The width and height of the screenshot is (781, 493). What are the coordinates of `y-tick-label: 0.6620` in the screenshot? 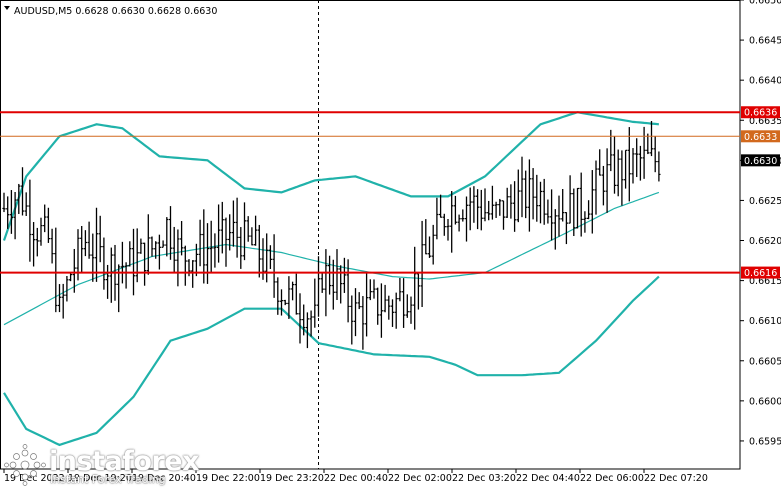 It's located at (765, 241).